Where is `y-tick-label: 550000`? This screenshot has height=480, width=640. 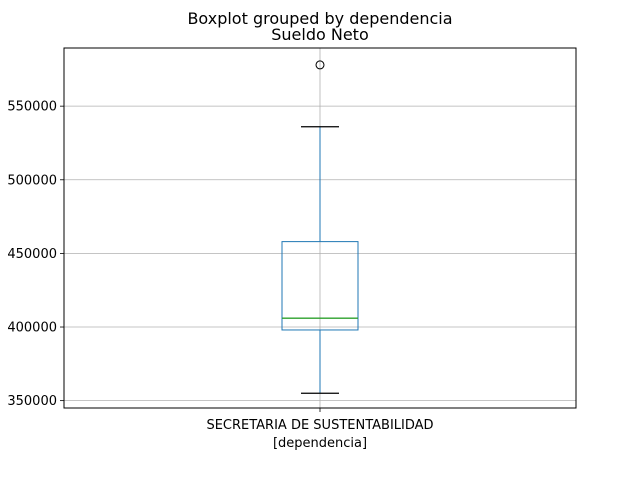 y-tick-label: 550000 is located at coordinates (32, 107).